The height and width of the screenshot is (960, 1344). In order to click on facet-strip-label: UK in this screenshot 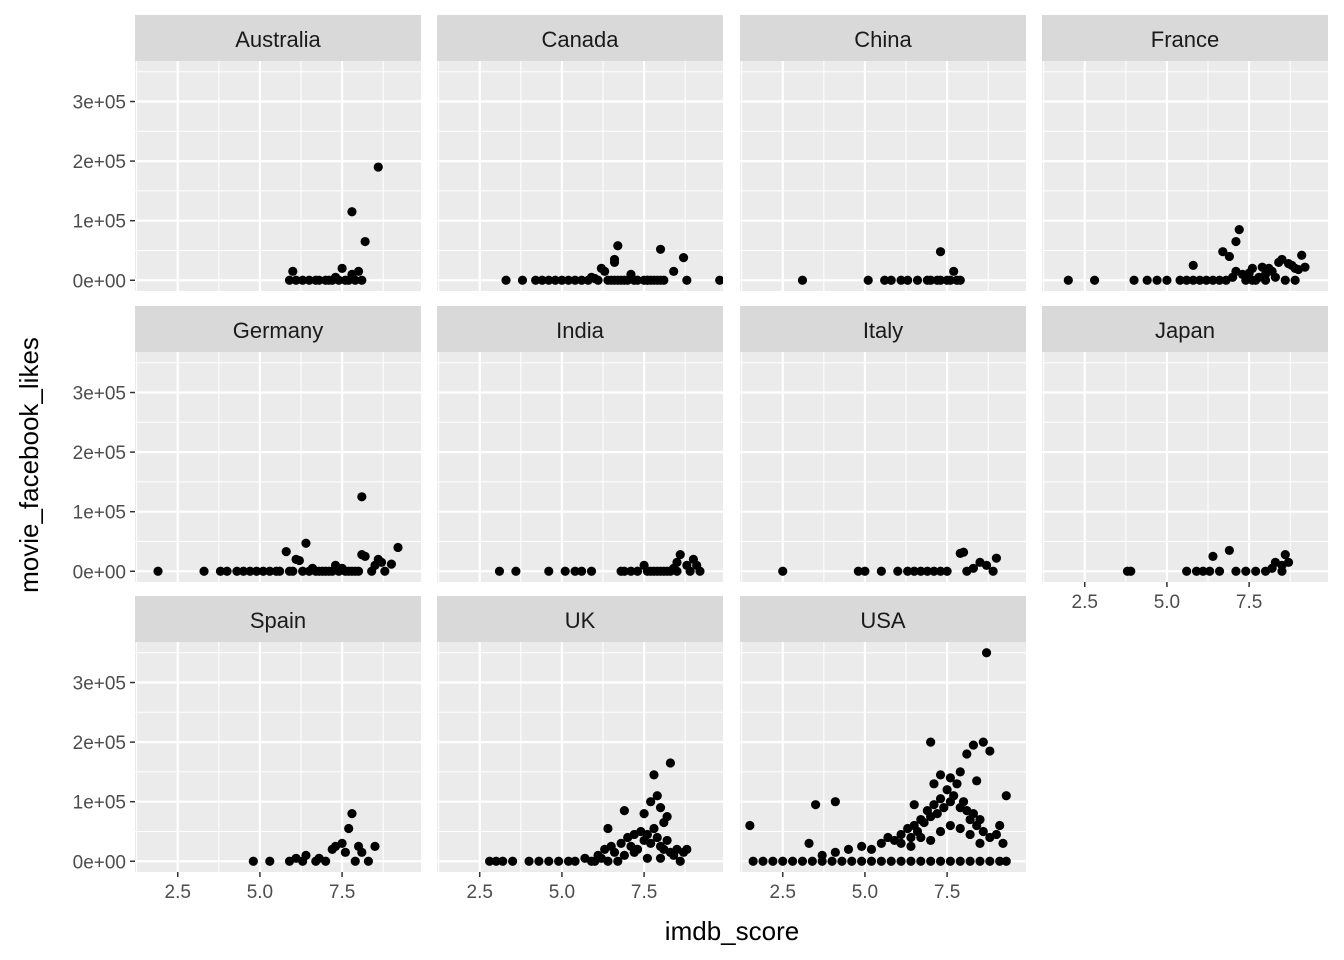, I will do `click(580, 620)`.